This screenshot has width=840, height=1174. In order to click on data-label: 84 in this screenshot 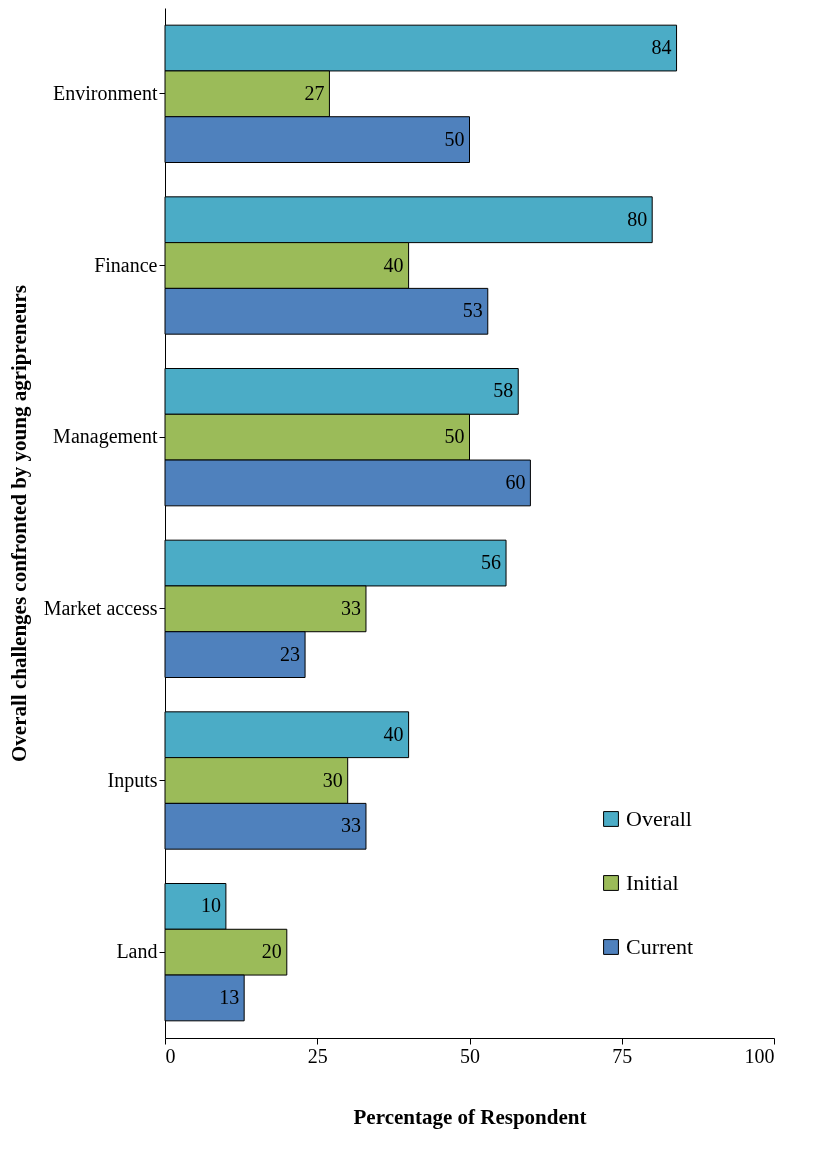, I will do `click(661, 47)`.